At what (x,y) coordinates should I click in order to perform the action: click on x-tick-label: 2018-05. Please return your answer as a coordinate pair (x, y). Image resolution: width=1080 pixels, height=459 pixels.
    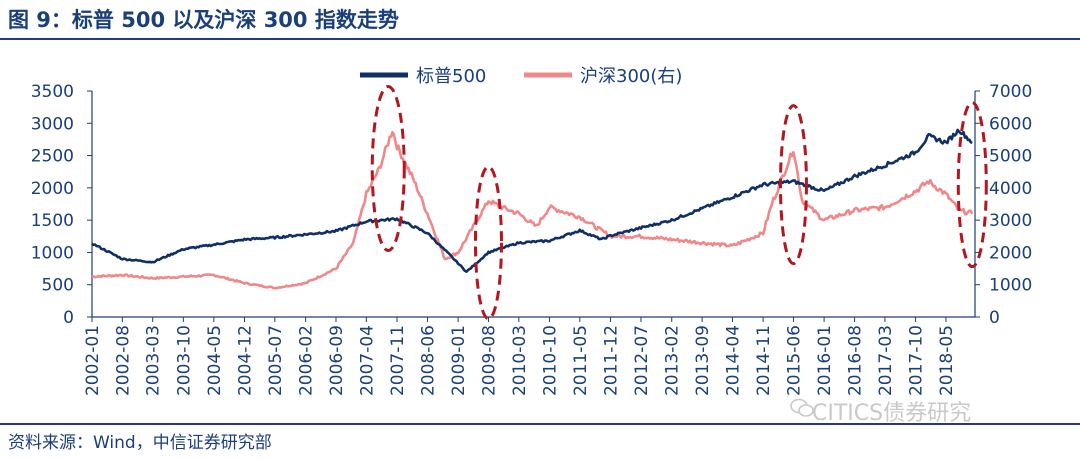
    Looking at the image, I should click on (947, 360).